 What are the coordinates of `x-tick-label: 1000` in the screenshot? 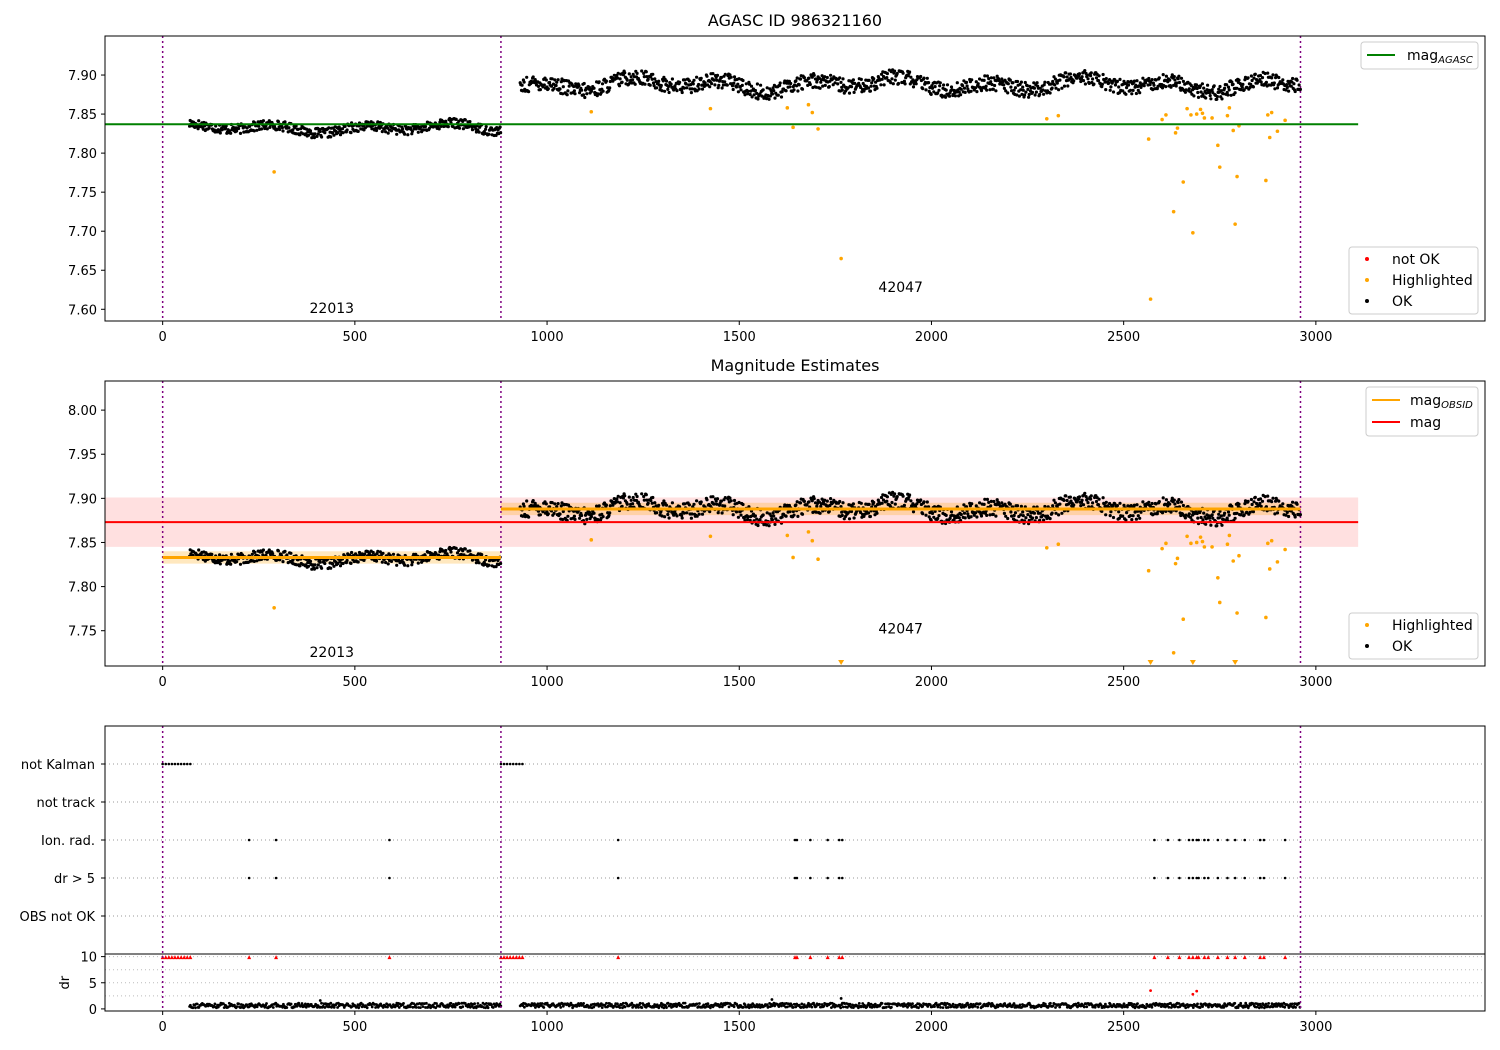 It's located at (547, 682).